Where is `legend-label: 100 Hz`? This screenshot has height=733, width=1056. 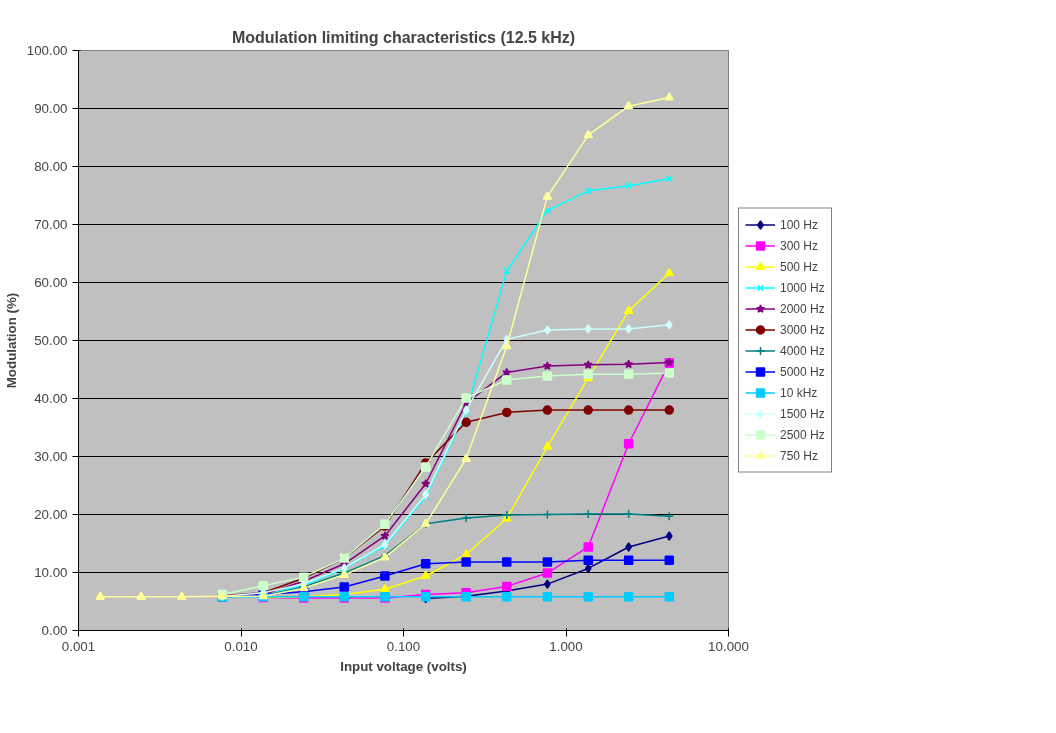 legend-label: 100 Hz is located at coordinates (799, 224).